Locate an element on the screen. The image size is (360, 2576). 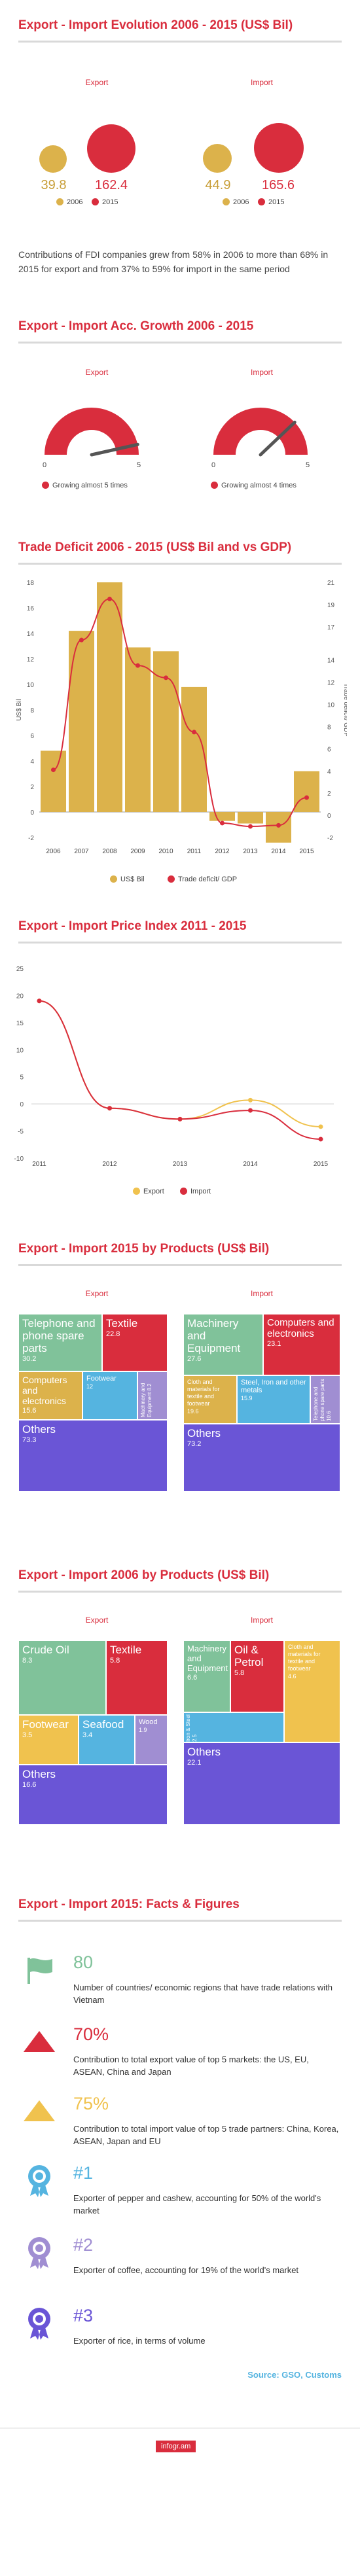
fact-number: 80 is located at coordinates (83, 1962).